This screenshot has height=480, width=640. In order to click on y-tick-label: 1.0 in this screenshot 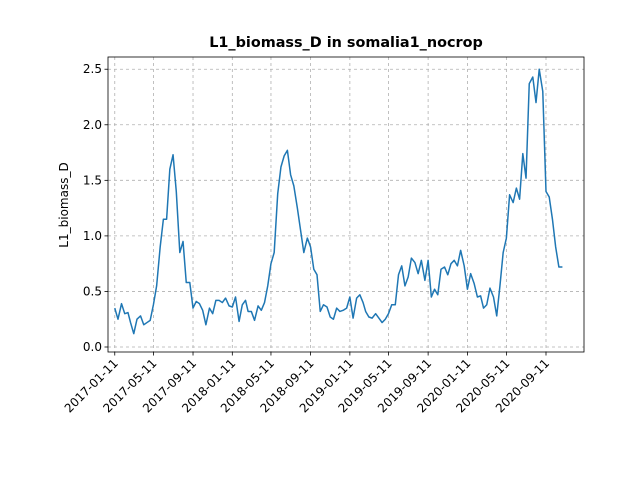, I will do `click(92, 236)`.